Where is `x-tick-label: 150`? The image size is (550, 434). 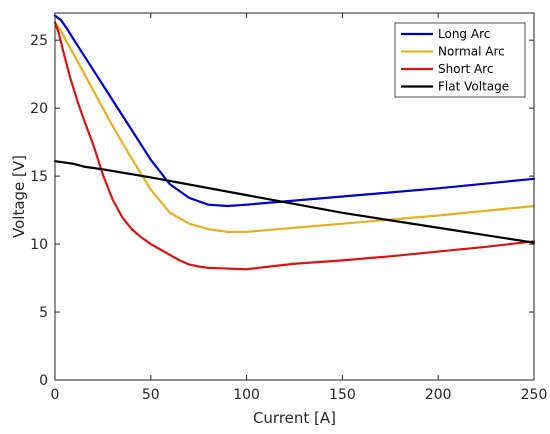
x-tick-label: 150 is located at coordinates (342, 395).